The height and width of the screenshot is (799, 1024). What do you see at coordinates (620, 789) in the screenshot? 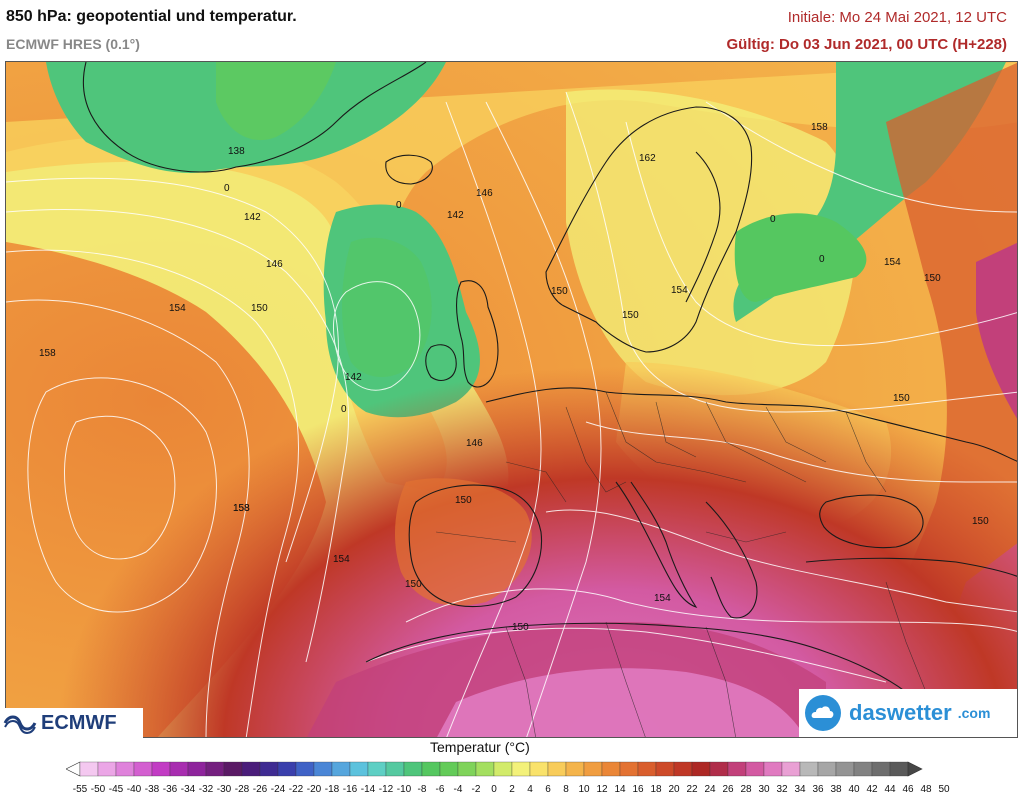
I see `legend-tick-label: 14` at bounding box center [620, 789].